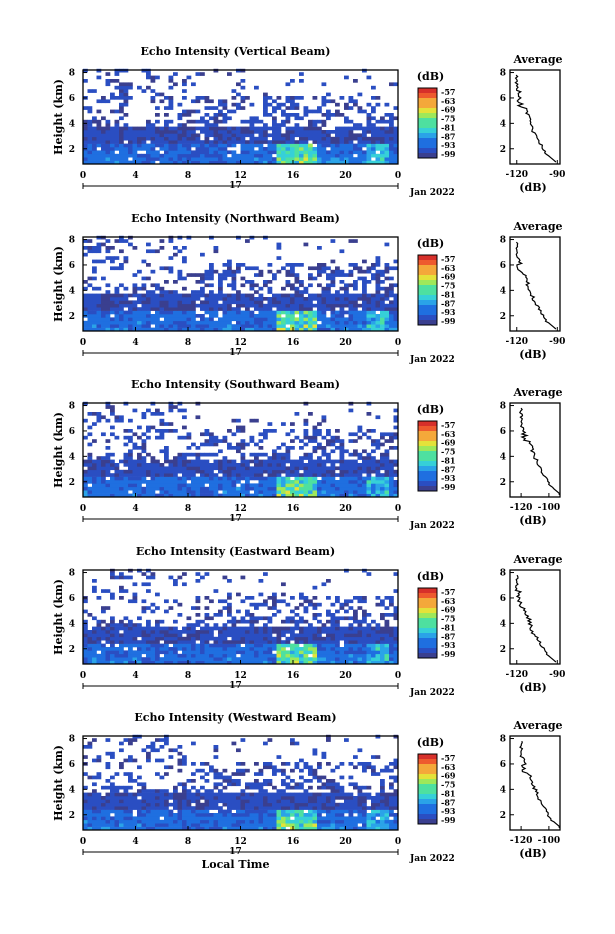 The height and width of the screenshot is (934, 615). Describe the element at coordinates (532, 520) in the screenshot. I see `average-x-label: (dB)` at that location.